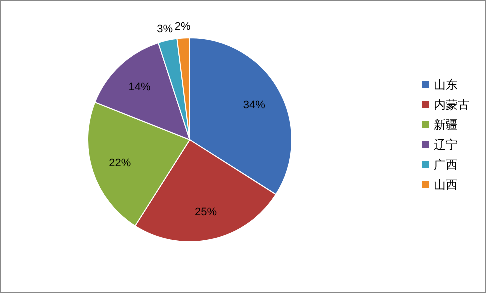  What do you see at coordinates (446, 85) in the screenshot?
I see `legend-label: 山东` at bounding box center [446, 85].